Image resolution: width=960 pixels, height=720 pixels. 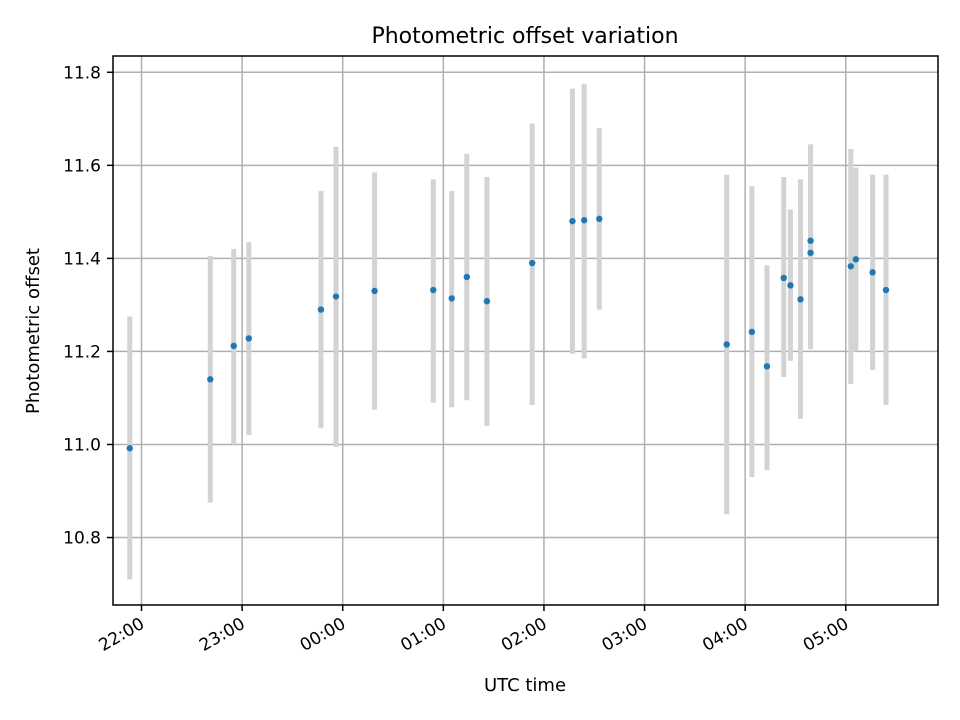 I want to click on y-tick-label: 11.8, so click(x=82, y=73).